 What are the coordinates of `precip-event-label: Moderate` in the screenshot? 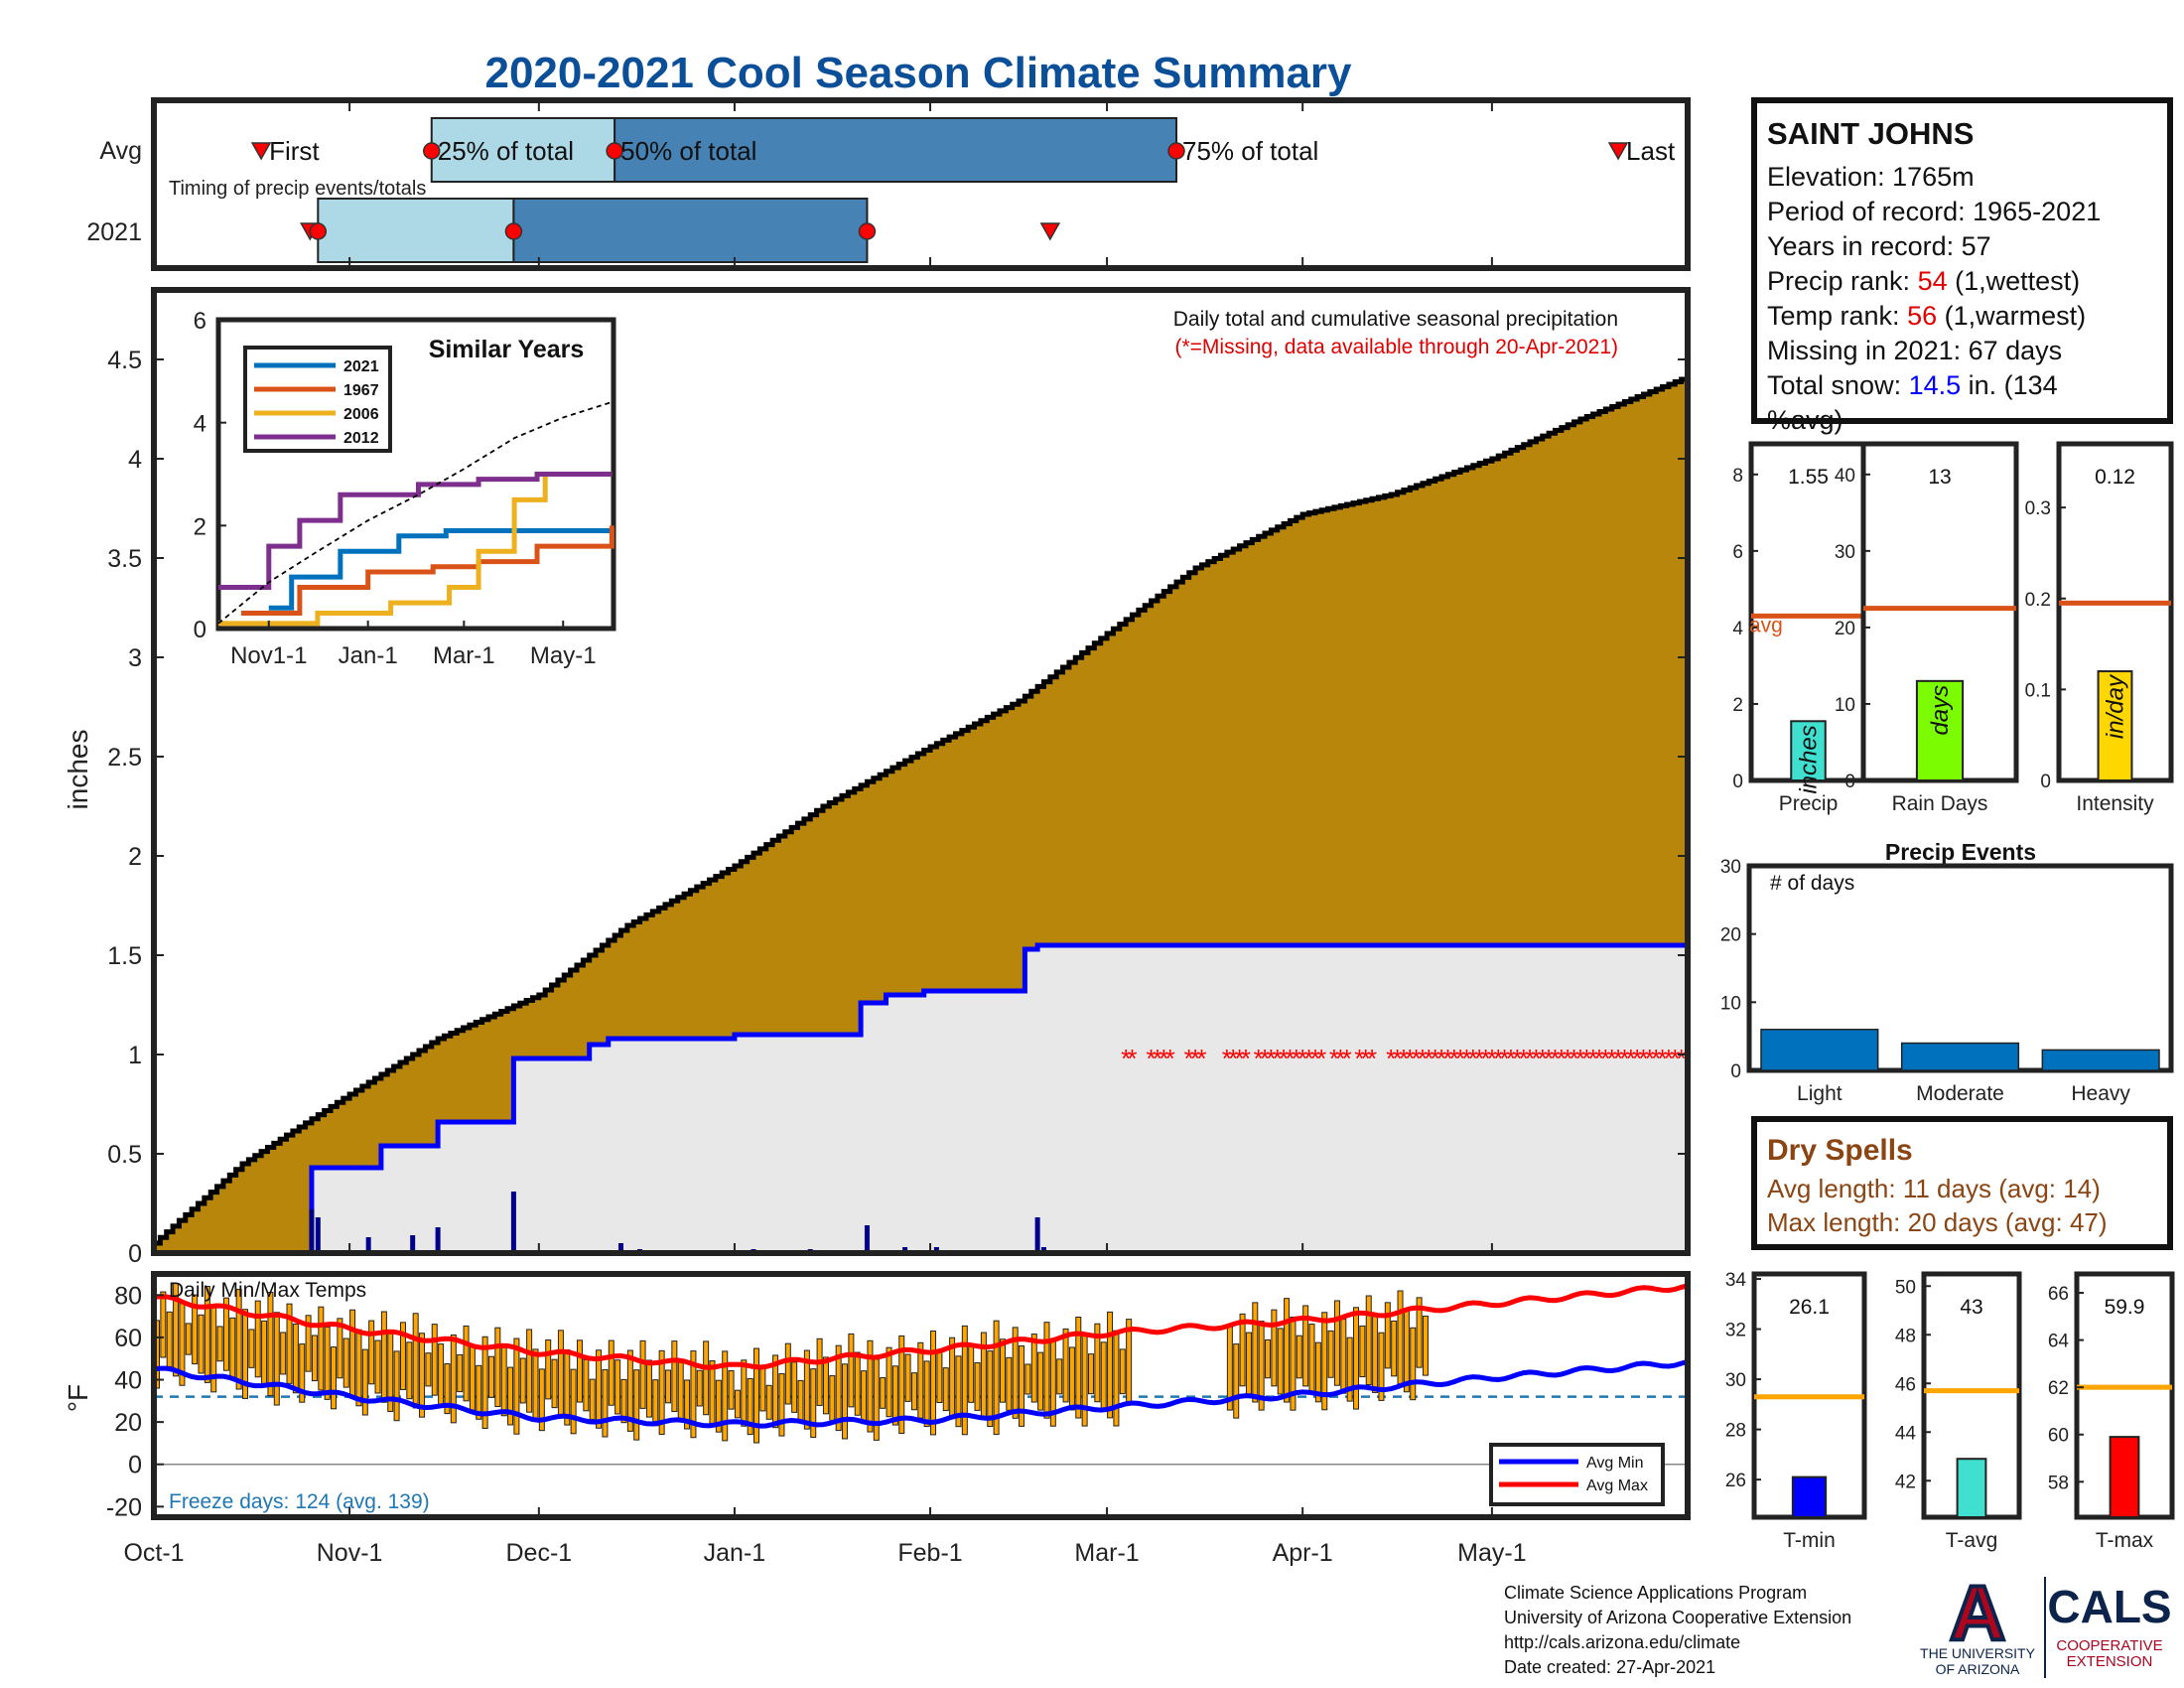 It's located at (1960, 1093).